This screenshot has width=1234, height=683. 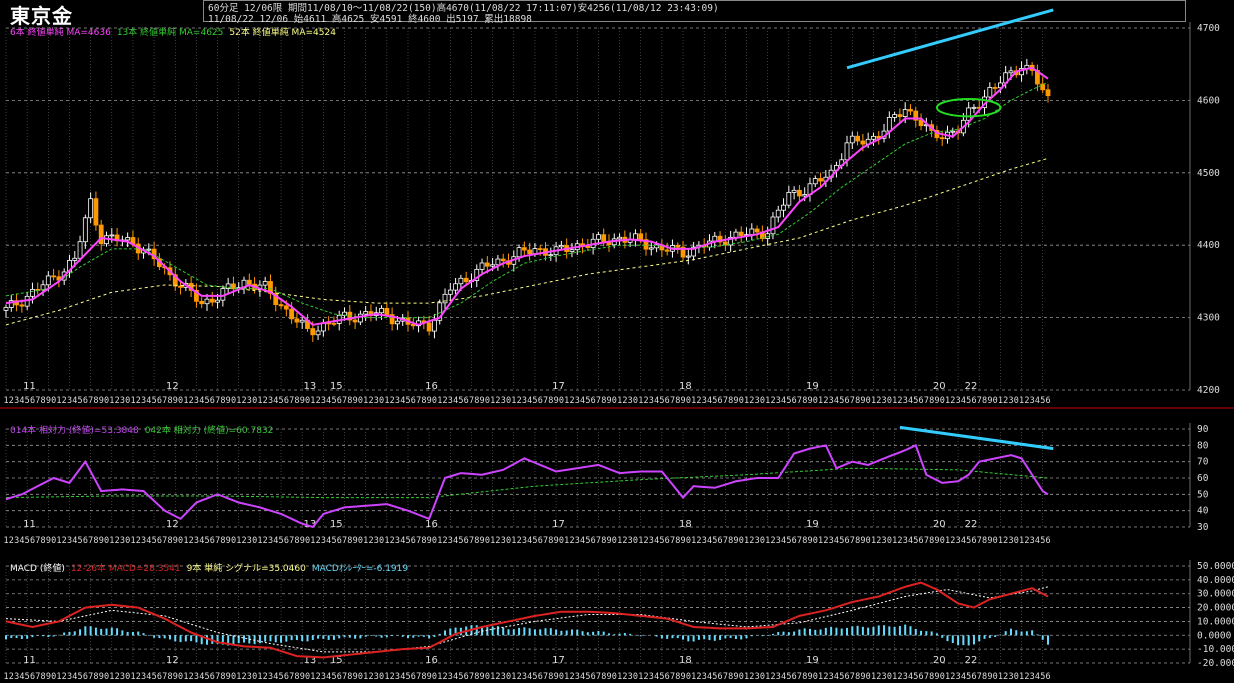 I want to click on price-ytick-label: 4400, so click(x=1208, y=245).